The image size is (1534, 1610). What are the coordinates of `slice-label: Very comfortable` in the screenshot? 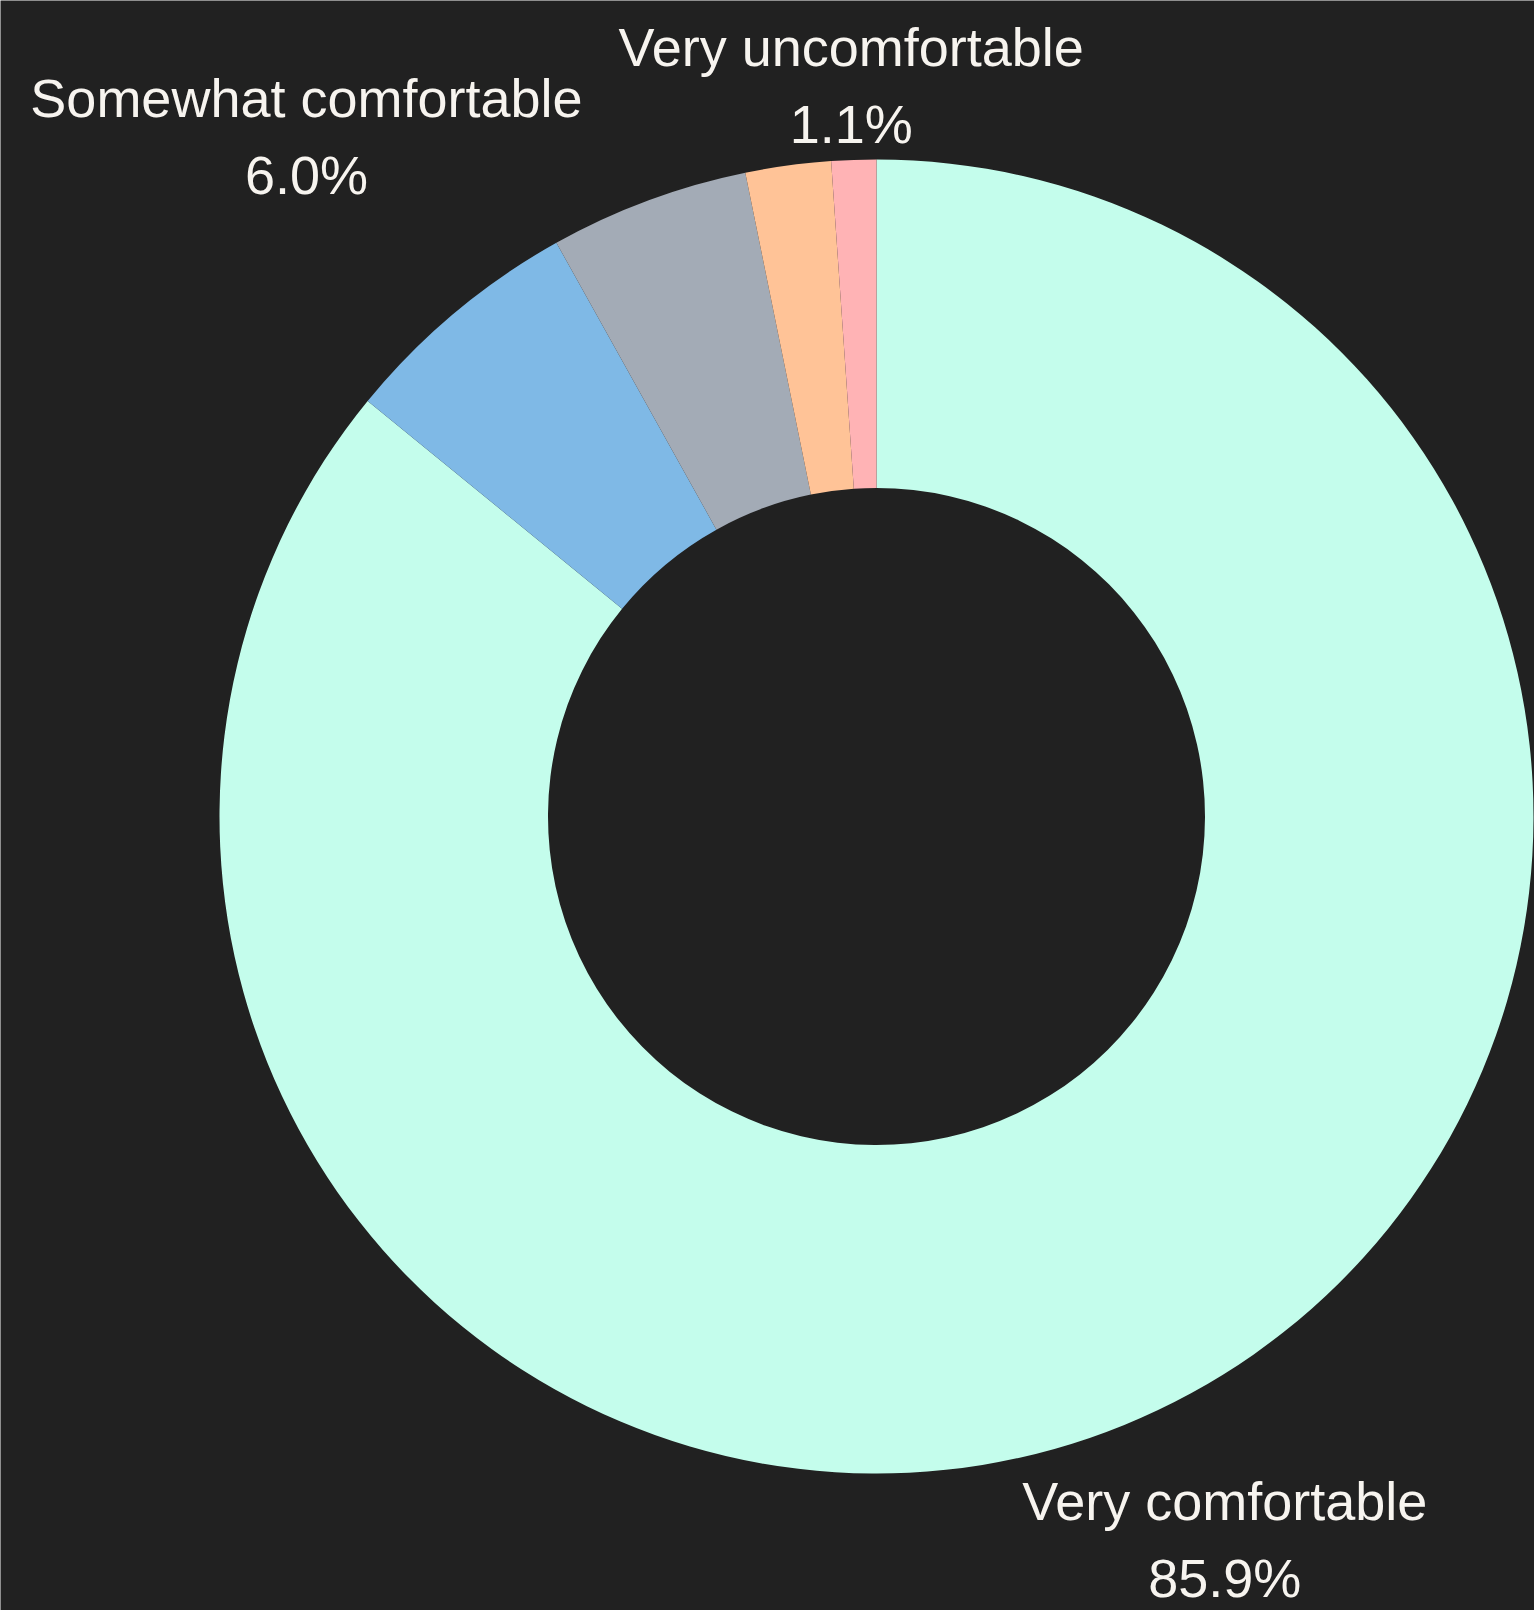 It's located at (1225, 1500).